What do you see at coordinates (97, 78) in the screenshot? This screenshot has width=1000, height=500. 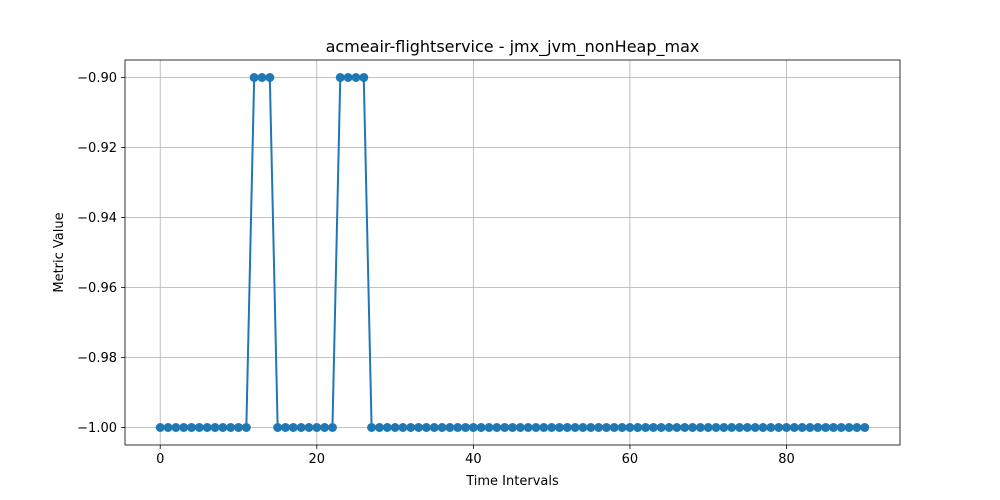 I see `y-tick-label: −0.90` at bounding box center [97, 78].